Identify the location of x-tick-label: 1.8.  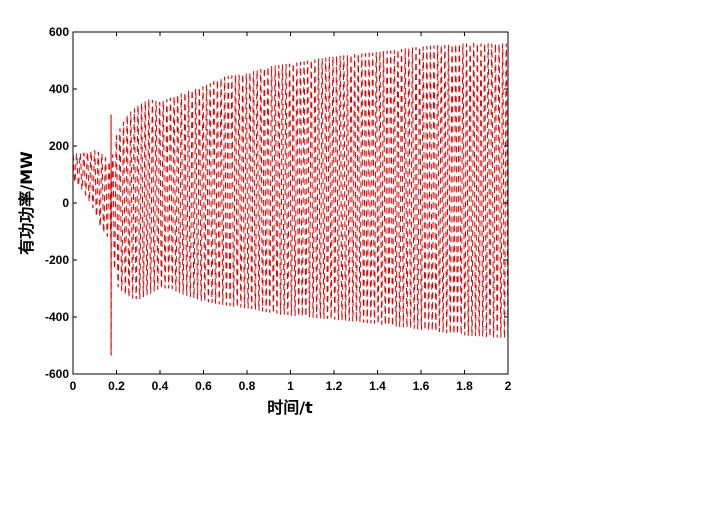
(464, 386).